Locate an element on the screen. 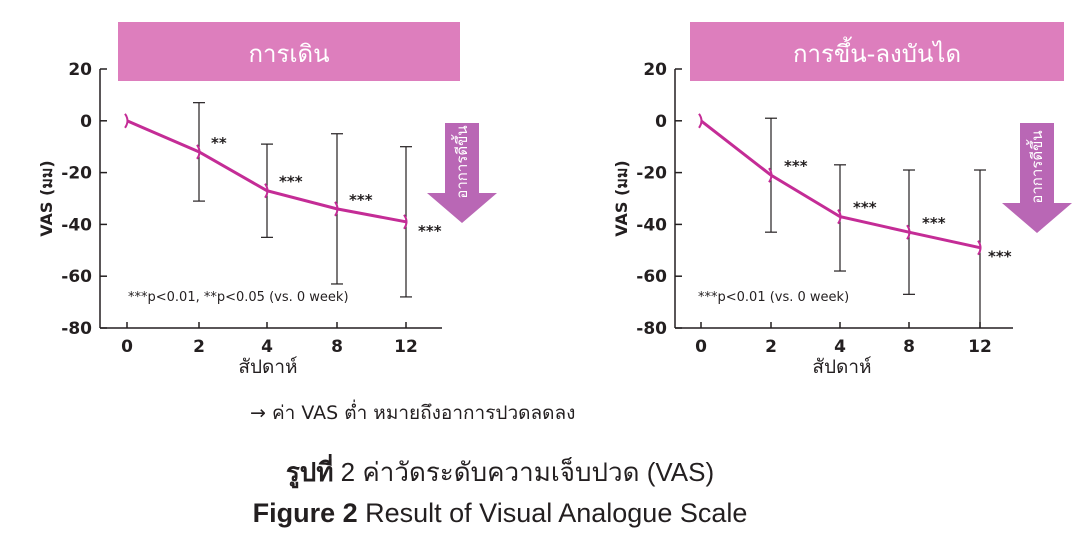  panel1-x-tick-label: 0 is located at coordinates (127, 347).